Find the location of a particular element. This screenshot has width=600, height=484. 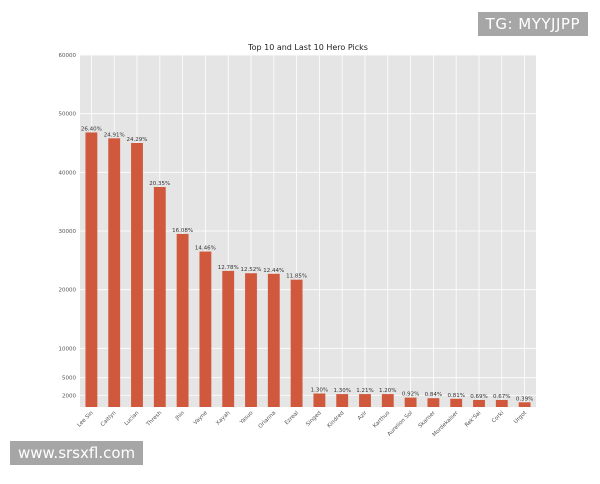

data-label: 0.67% is located at coordinates (501, 397).